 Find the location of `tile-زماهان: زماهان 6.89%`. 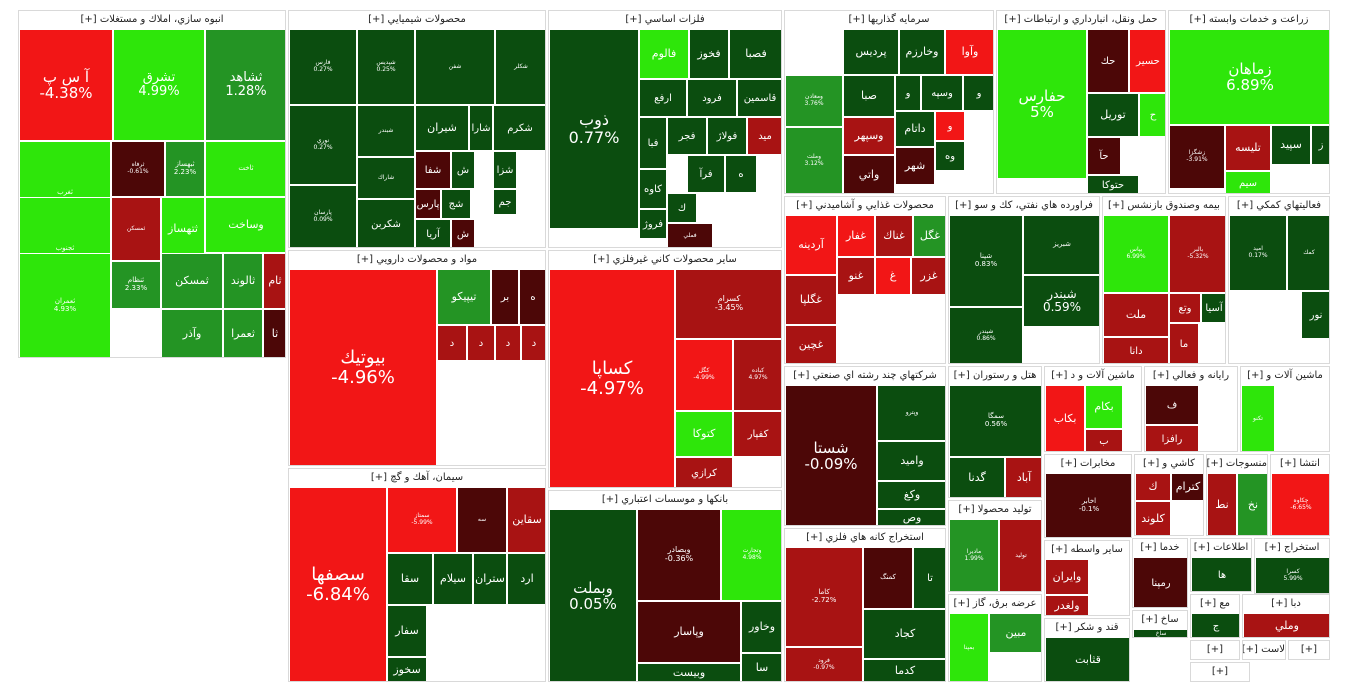

tile-زماهان: زماهان 6.89% is located at coordinates (1249, 77).